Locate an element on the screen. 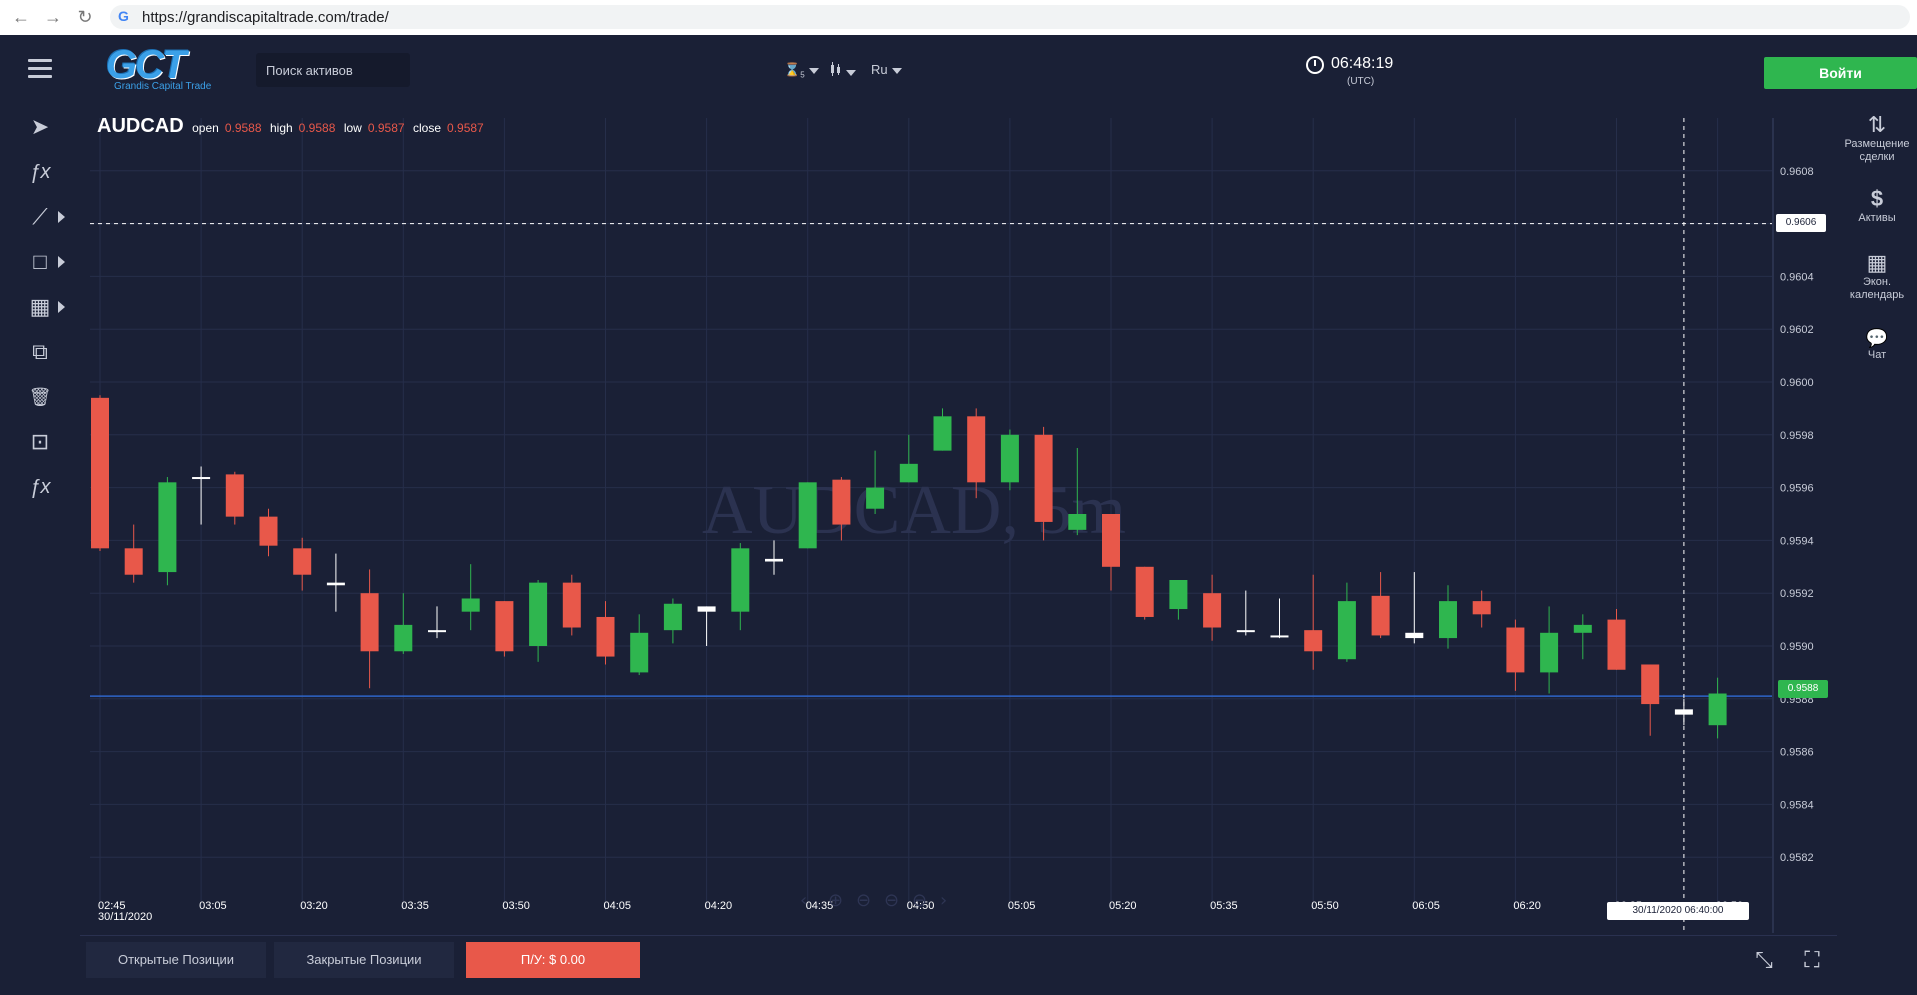 The height and width of the screenshot is (995, 1917). high-label: high is located at coordinates (281, 128).